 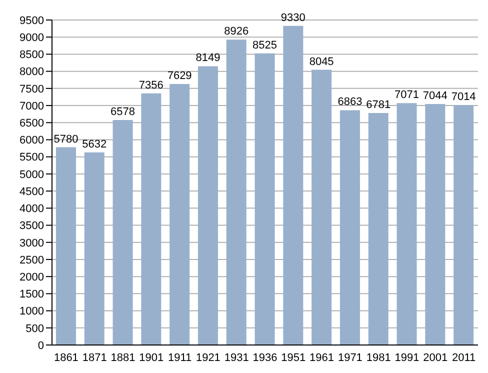 I want to click on y-tick-label: 3000, so click(x=32, y=243).